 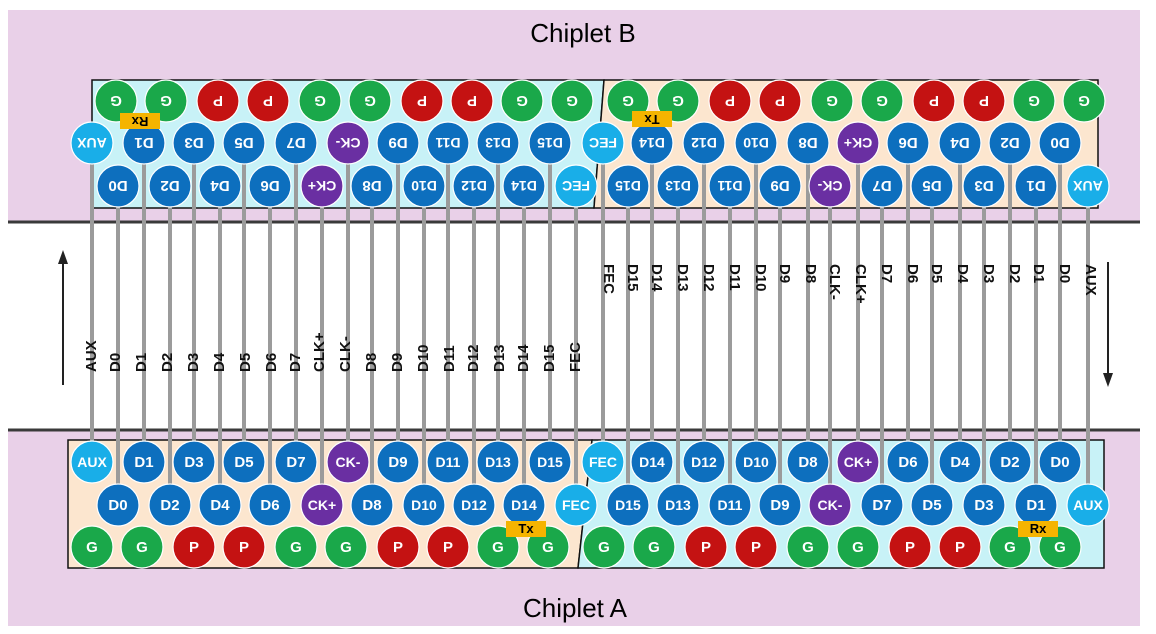 I want to click on chiplet-b-title: Chiplet B, so click(x=583, y=33).